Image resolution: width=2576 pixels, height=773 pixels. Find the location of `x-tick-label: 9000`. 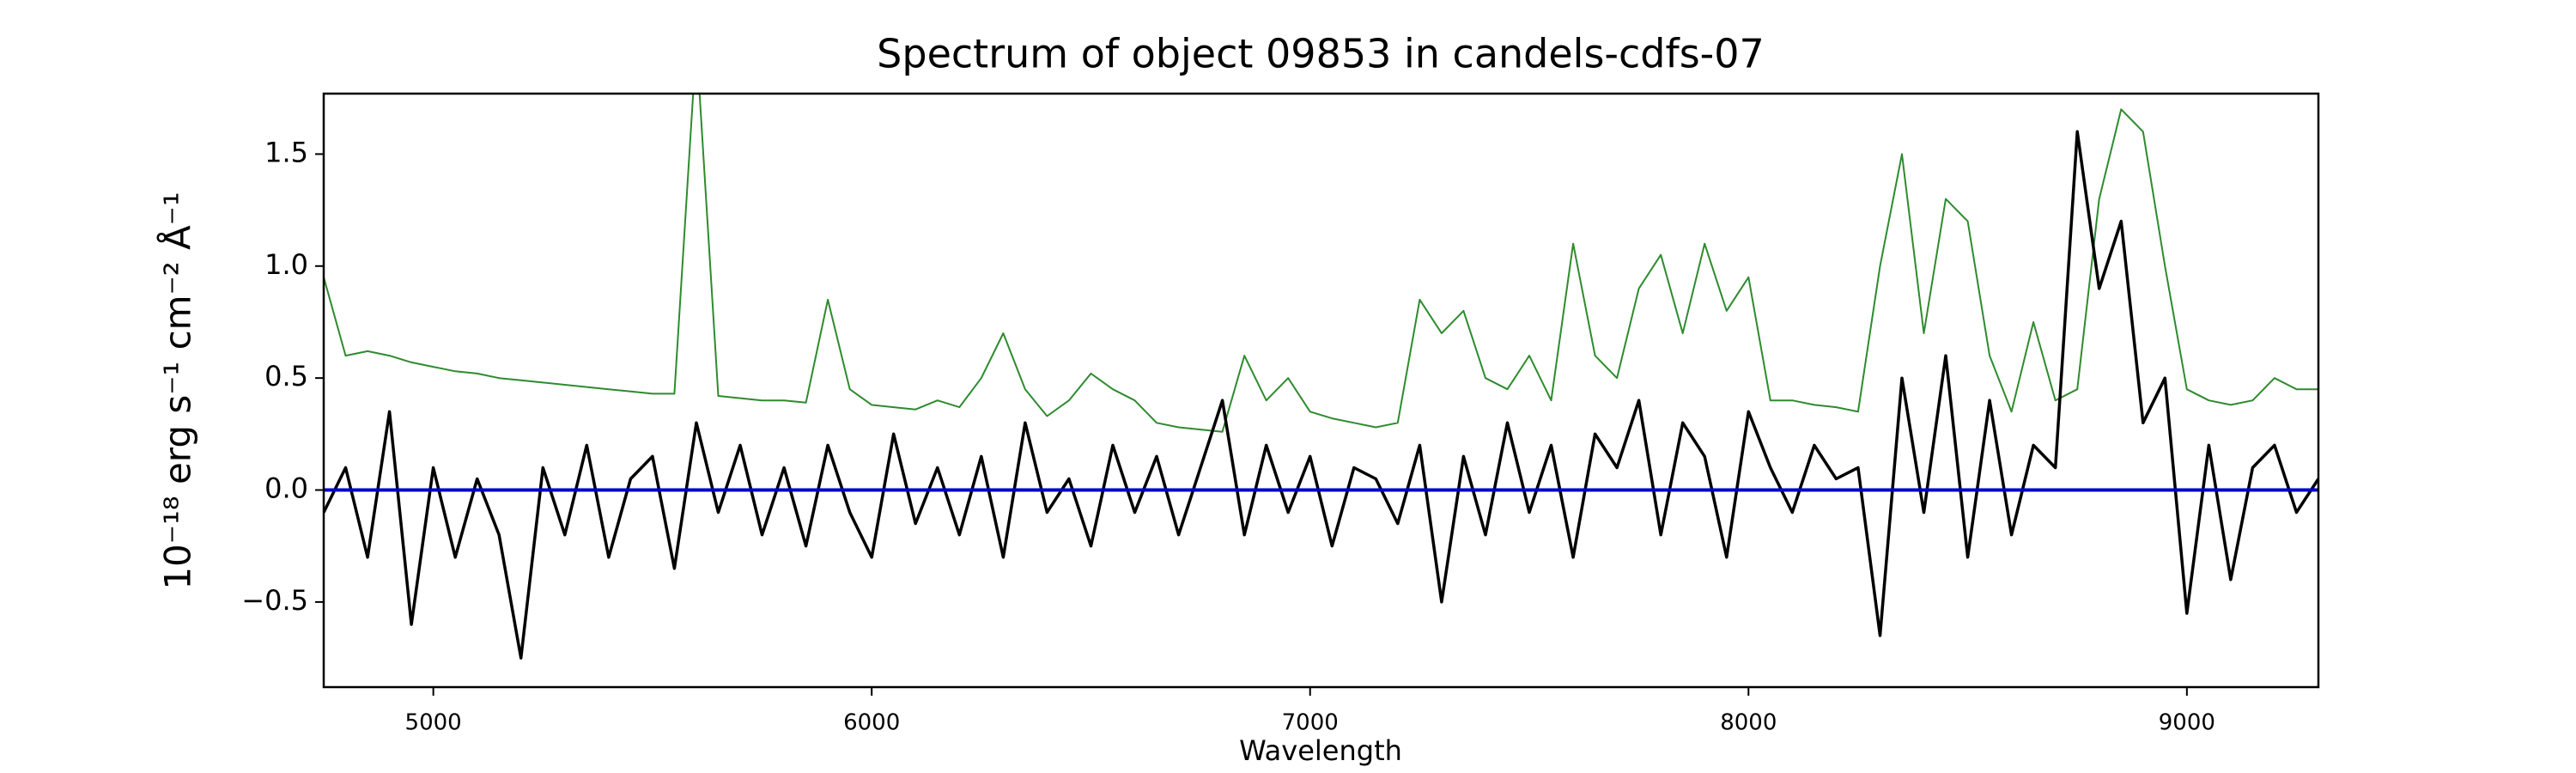

x-tick-label: 9000 is located at coordinates (2187, 723).